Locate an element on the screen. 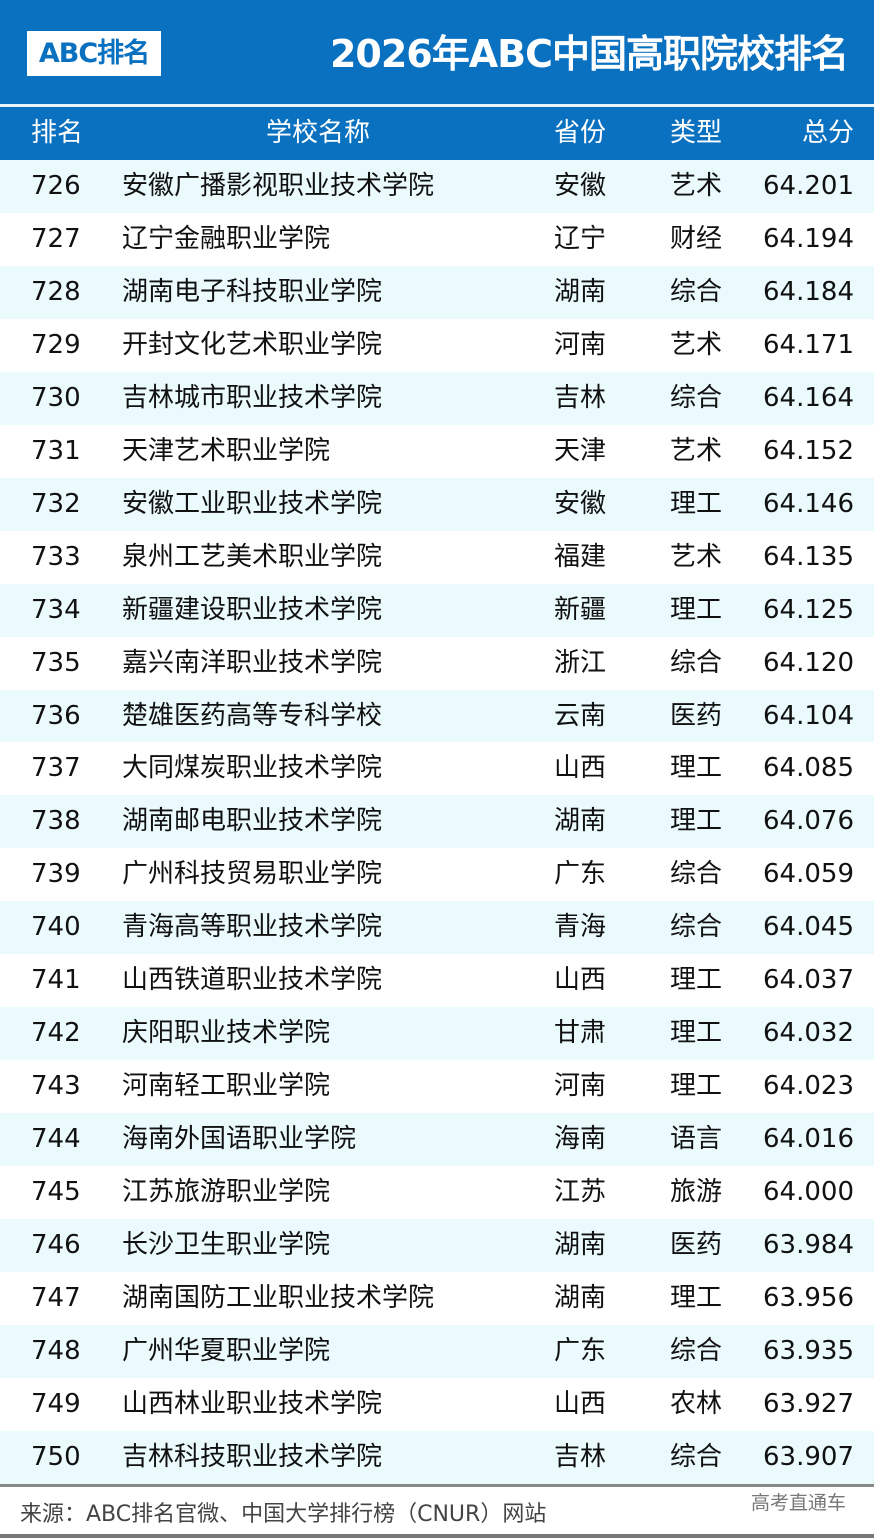 Image resolution: width=874 pixels, height=1538 pixels. table-header: 排名 学校名称 省份 类型 总分 is located at coordinates (437, 133).